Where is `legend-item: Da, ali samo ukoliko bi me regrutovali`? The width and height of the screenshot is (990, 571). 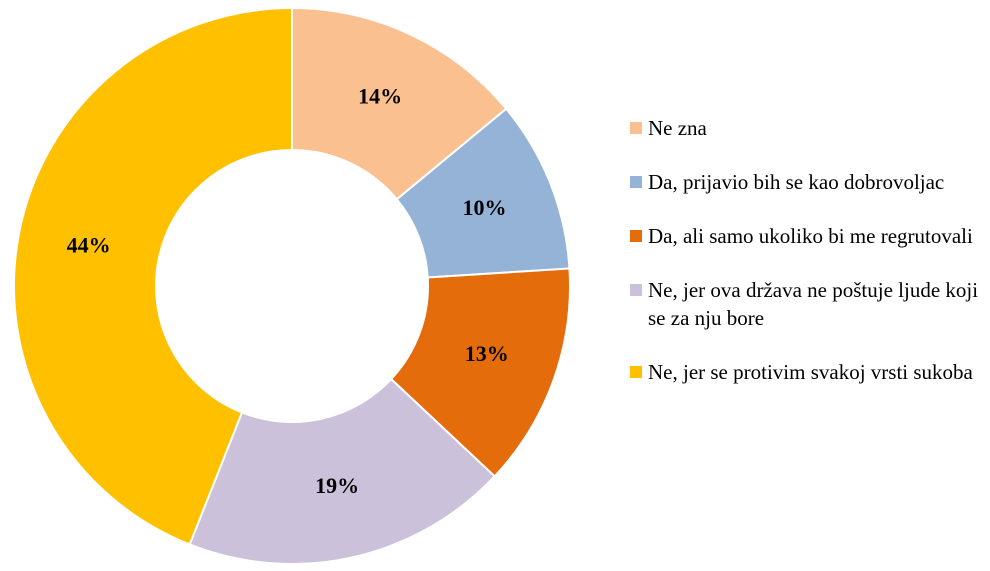
legend-item: Da, ali samo ukoliko bi me regrutovali is located at coordinates (810, 236).